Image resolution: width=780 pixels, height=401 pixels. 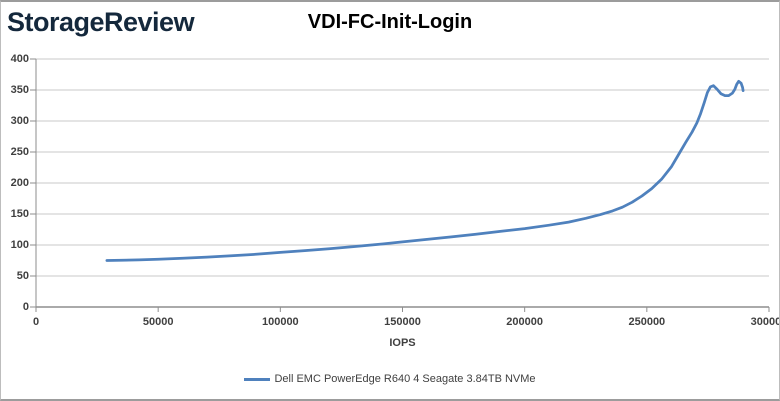 What do you see at coordinates (19, 214) in the screenshot?
I see `y-tick-label: 150` at bounding box center [19, 214].